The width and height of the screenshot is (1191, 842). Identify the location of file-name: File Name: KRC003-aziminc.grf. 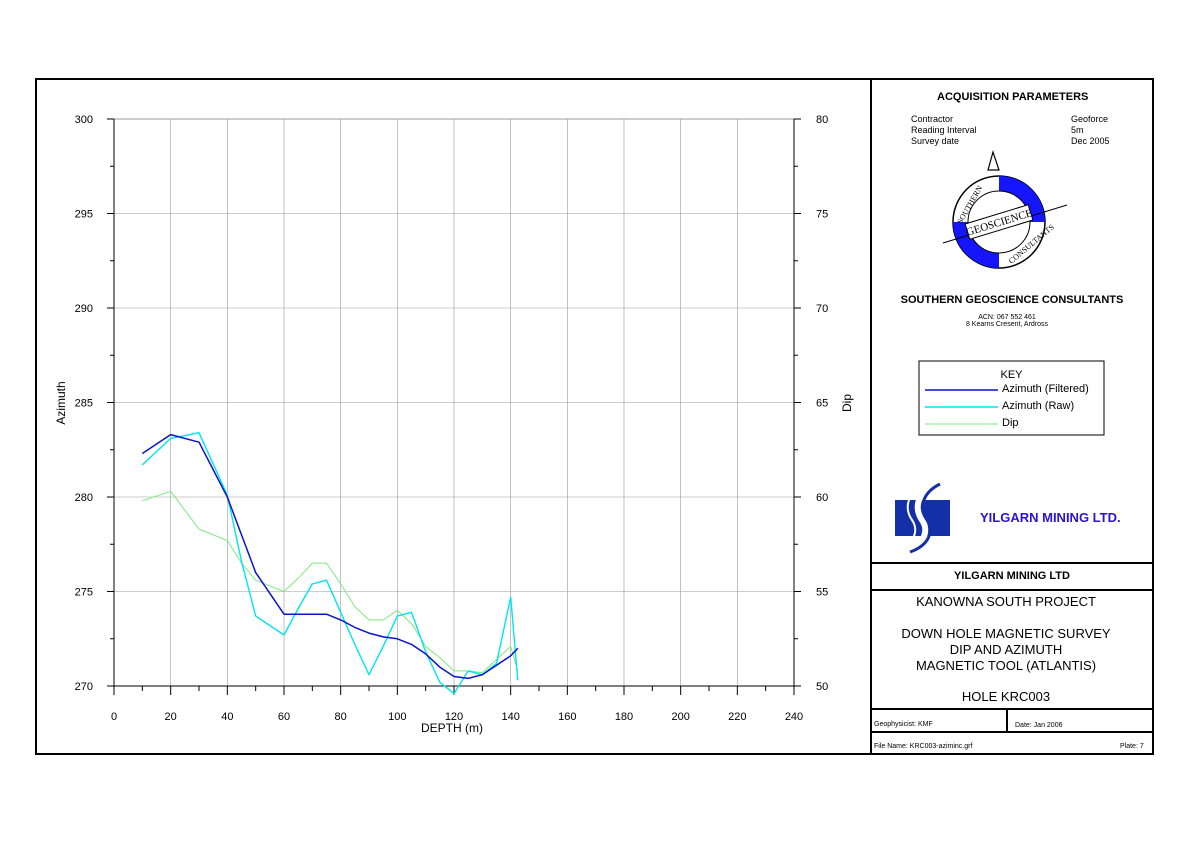
(923, 746).